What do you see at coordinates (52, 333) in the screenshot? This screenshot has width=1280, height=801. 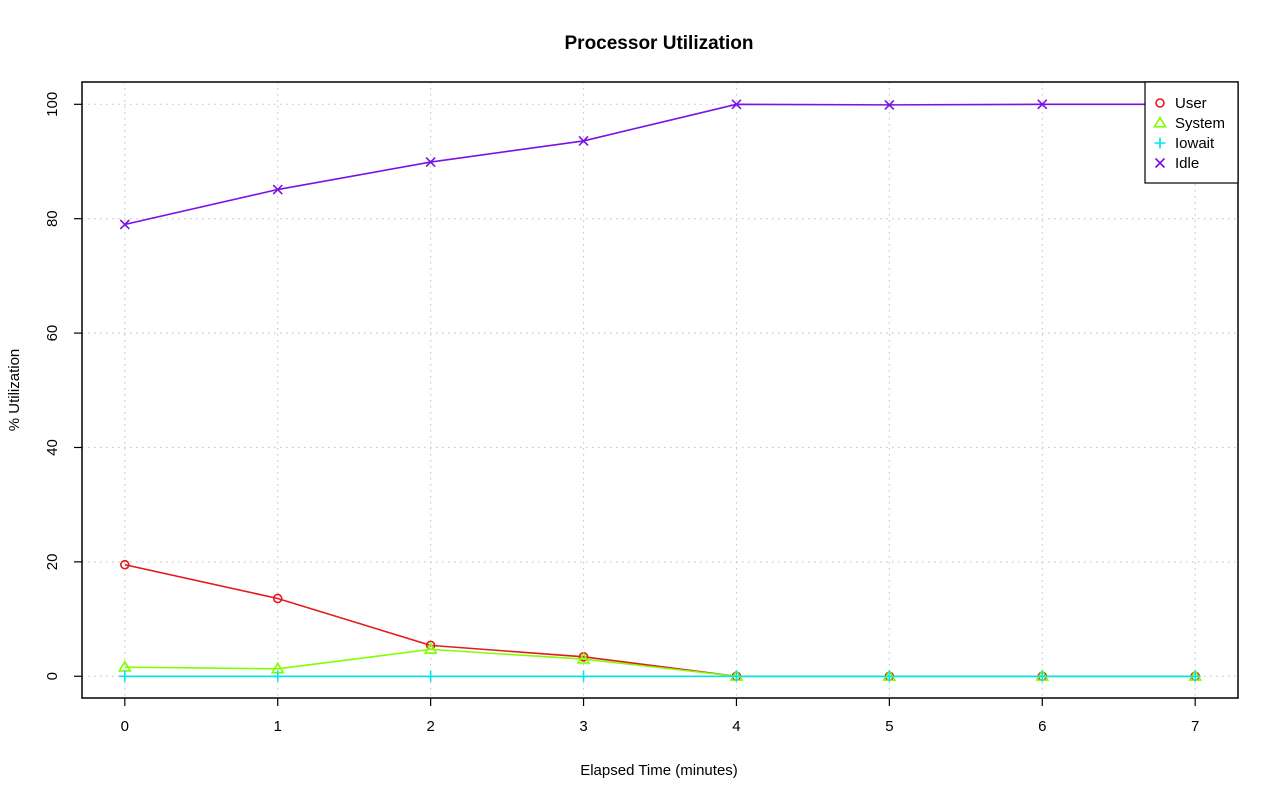 I see `y-tick-label: 60` at bounding box center [52, 333].